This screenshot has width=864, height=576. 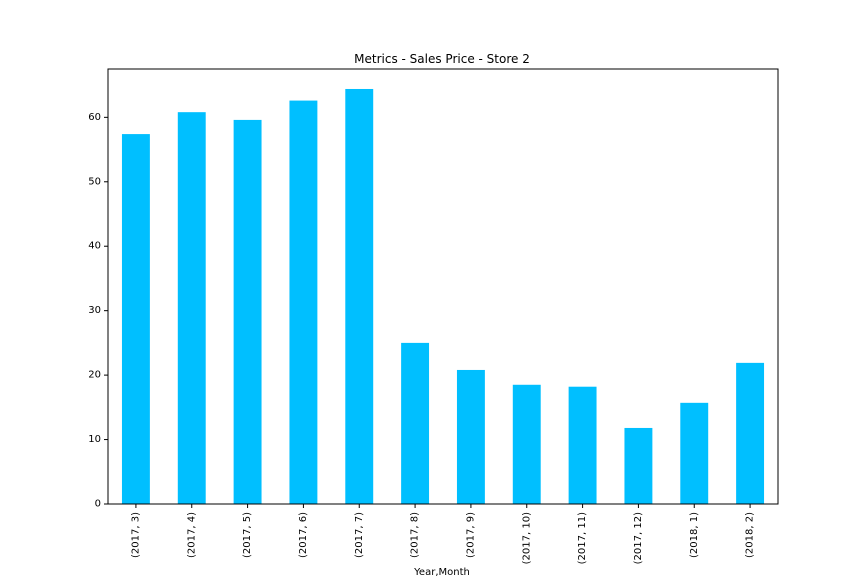 I want to click on y-axis: 0 10 20 30 40 50 60, so click(x=98, y=311).